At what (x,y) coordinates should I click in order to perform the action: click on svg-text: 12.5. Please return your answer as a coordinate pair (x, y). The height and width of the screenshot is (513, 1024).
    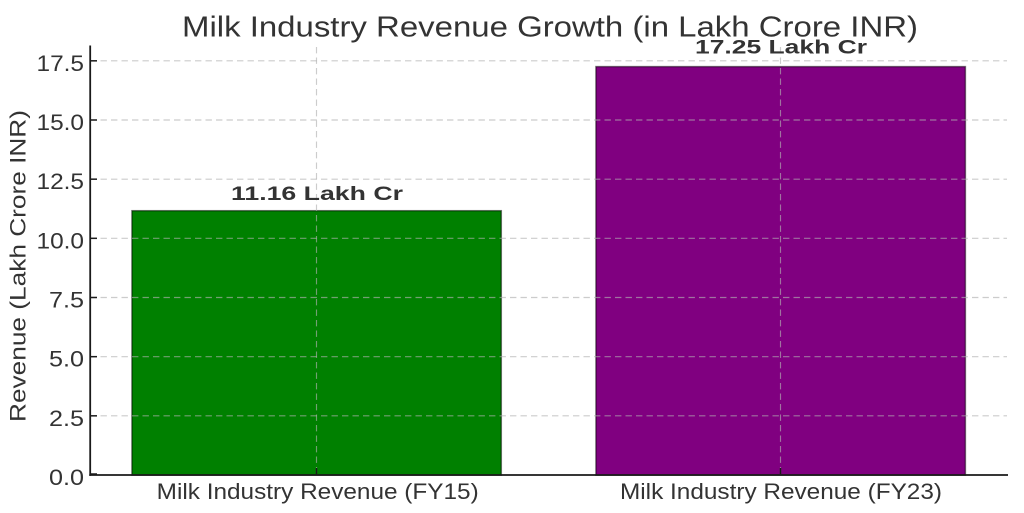
    Looking at the image, I should click on (61, 181).